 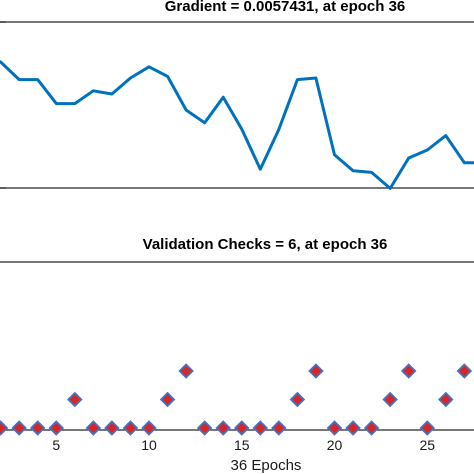 What do you see at coordinates (335, 445) in the screenshot?
I see `validation-xtick-label: 20` at bounding box center [335, 445].